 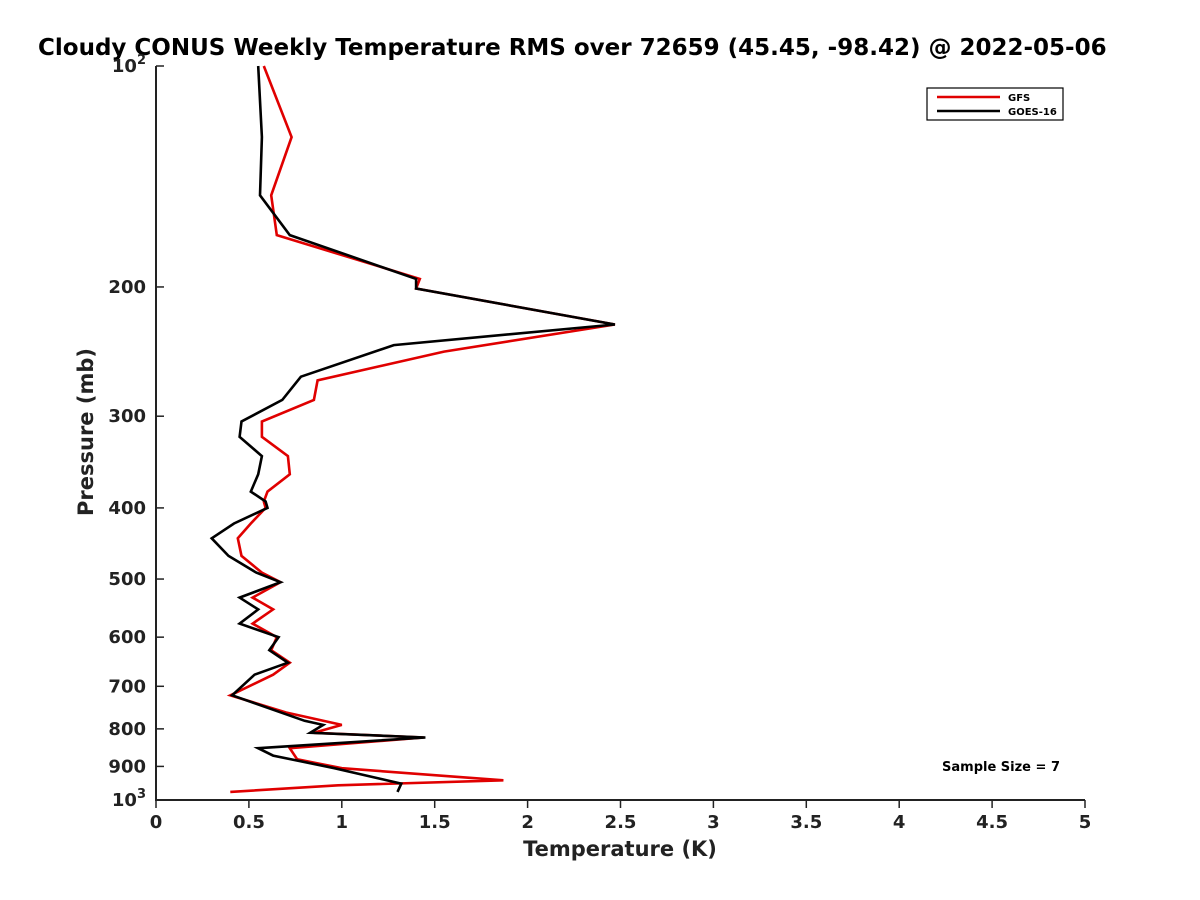 I want to click on x-tick-label: 2.5, so click(x=621, y=822).